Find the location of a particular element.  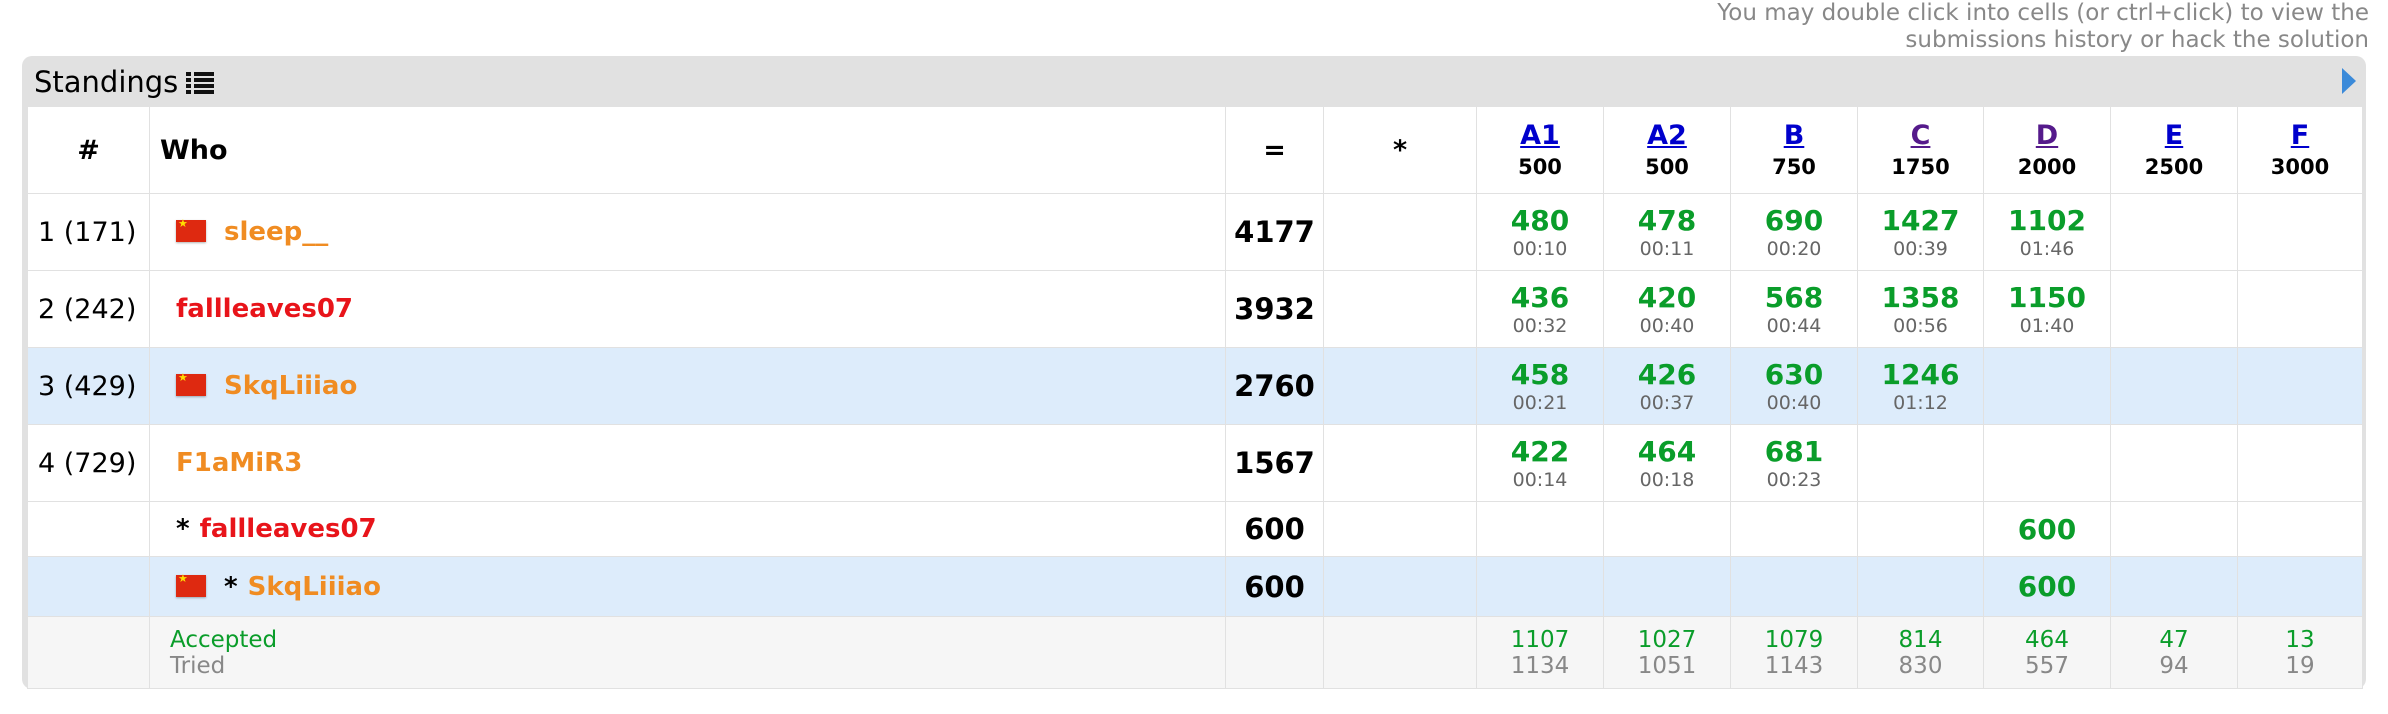

list-icon is located at coordinates (200, 82).